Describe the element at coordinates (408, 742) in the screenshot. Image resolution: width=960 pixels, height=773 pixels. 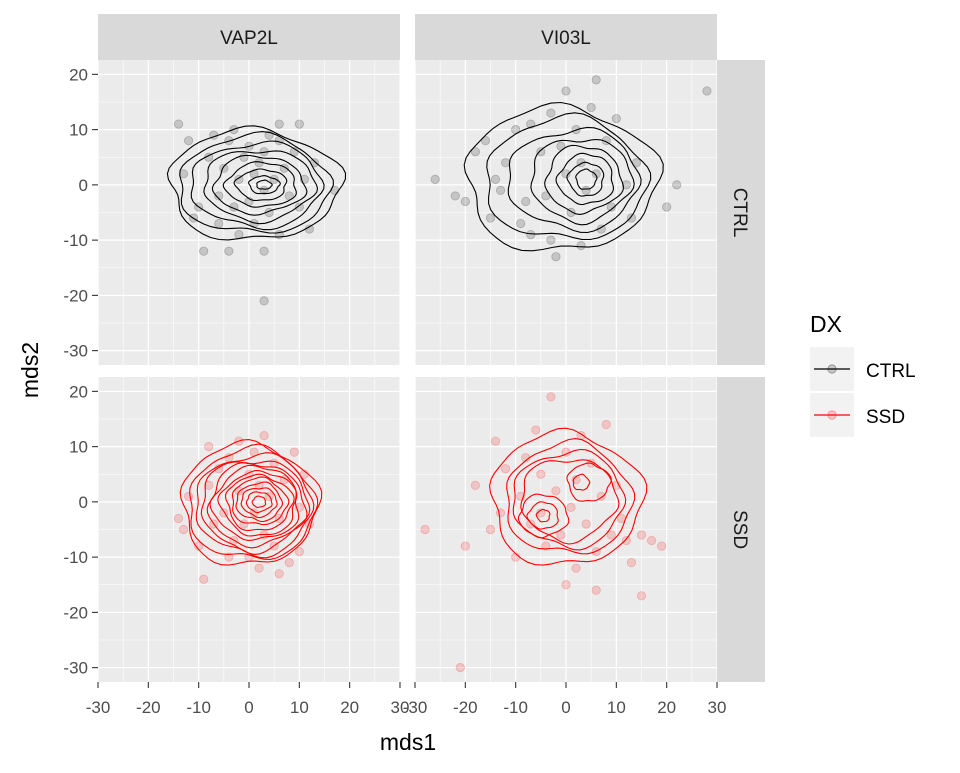
I see `x-axis-title: mds1` at that location.